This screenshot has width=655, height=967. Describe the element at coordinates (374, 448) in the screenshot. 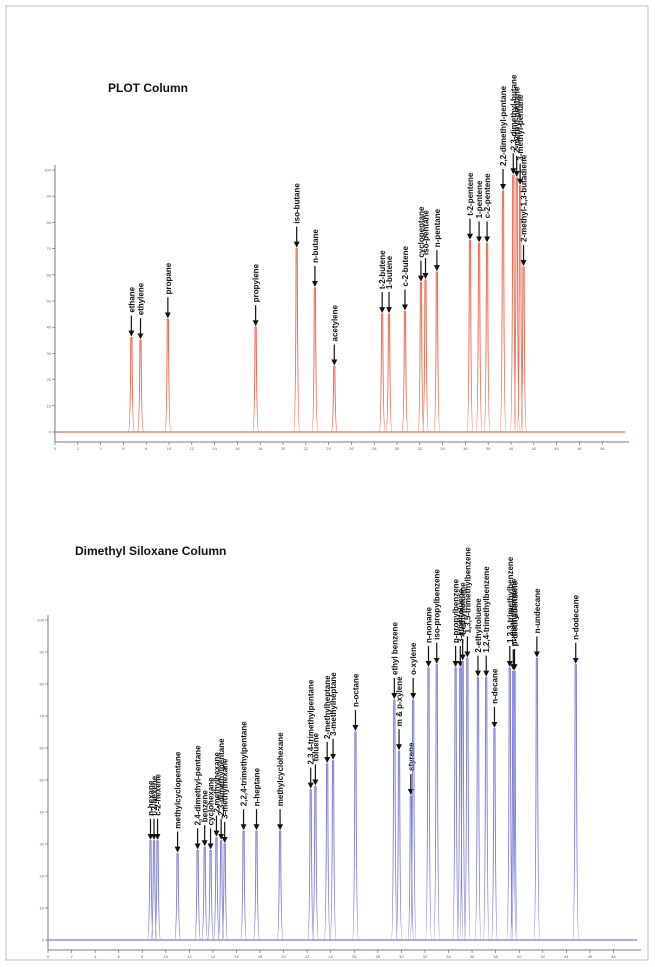

I see `x-tick-label: 28` at that location.